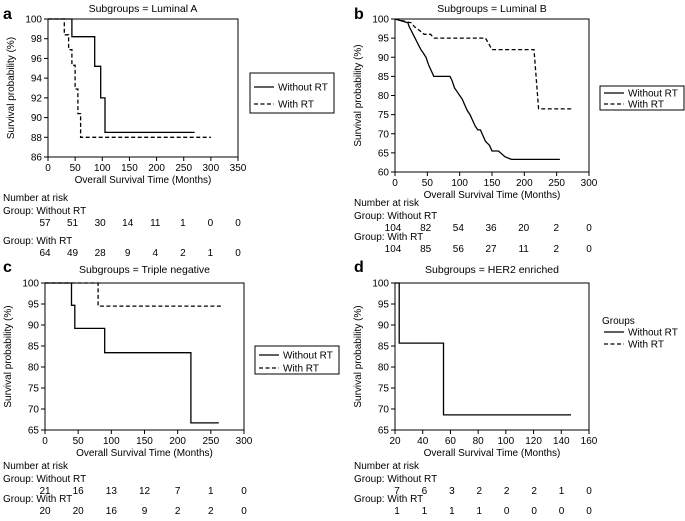  Describe the element at coordinates (491, 228) in the screenshot. I see `risk-count: 36` at that location.